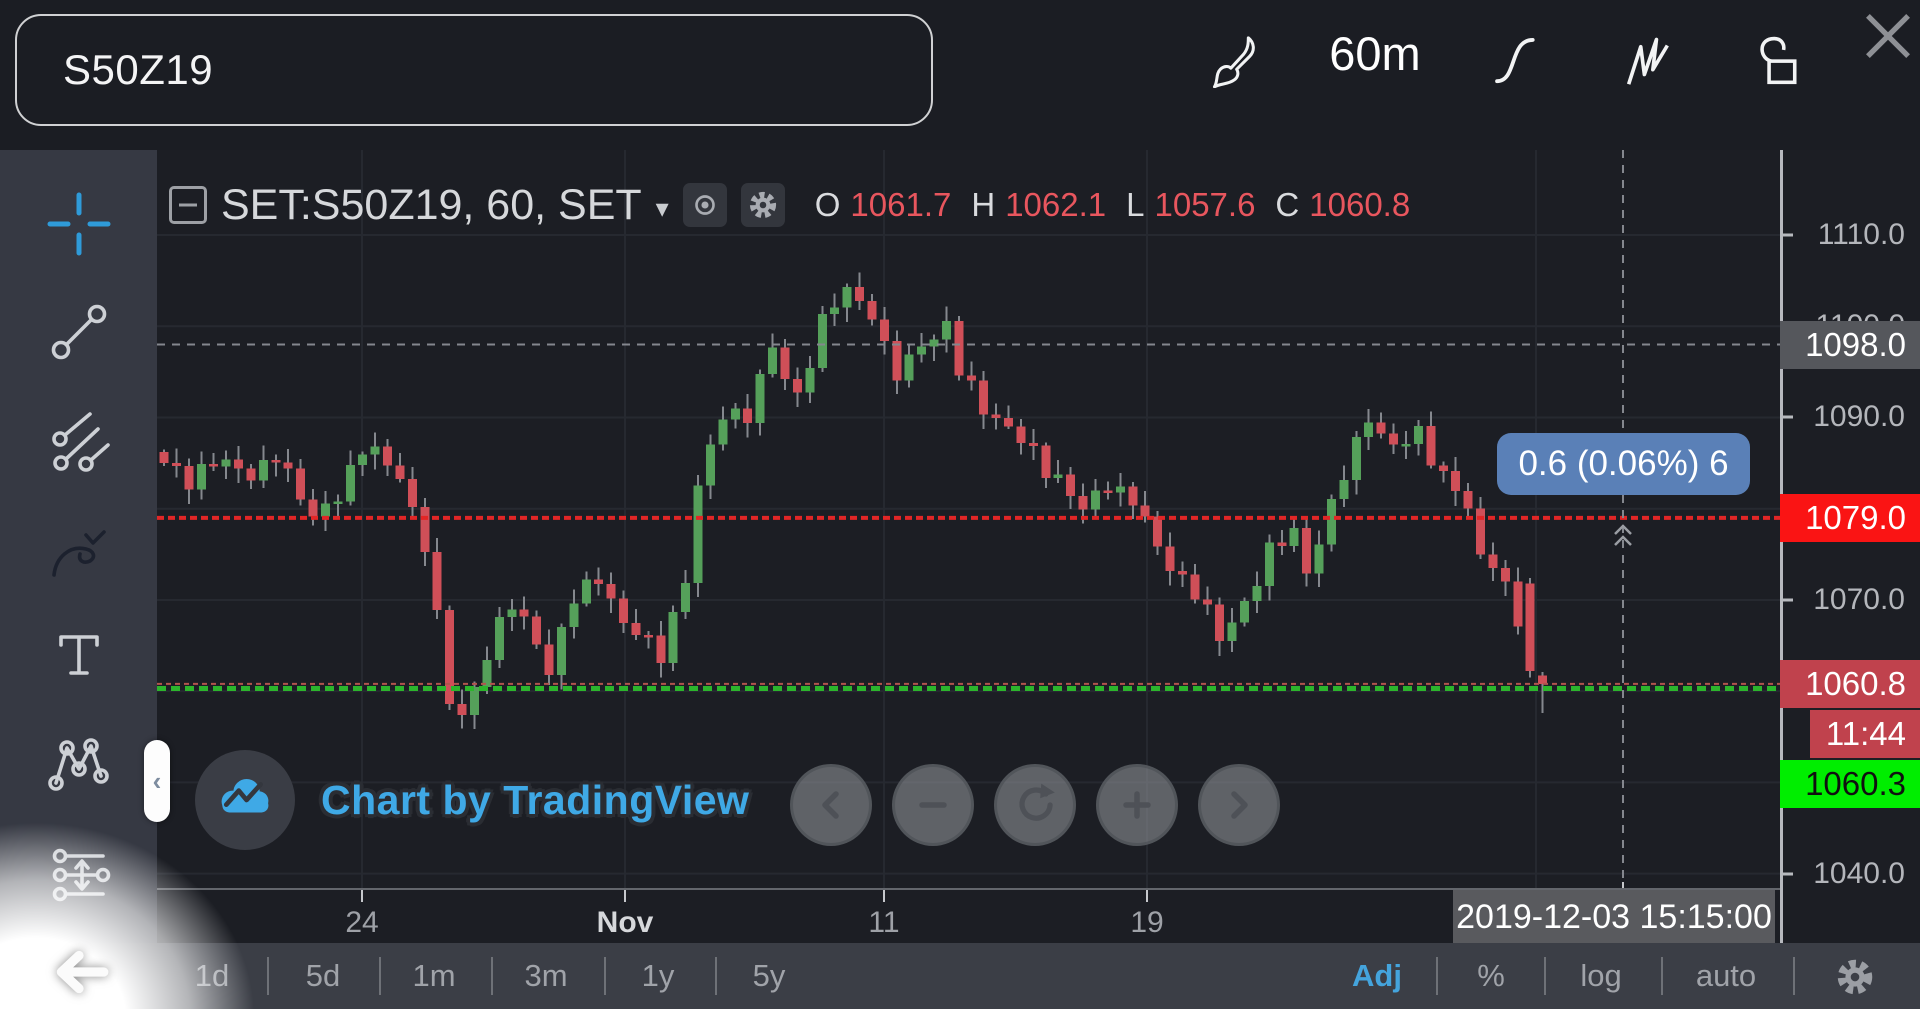  I want to click on series-settings-button, so click(762, 205).